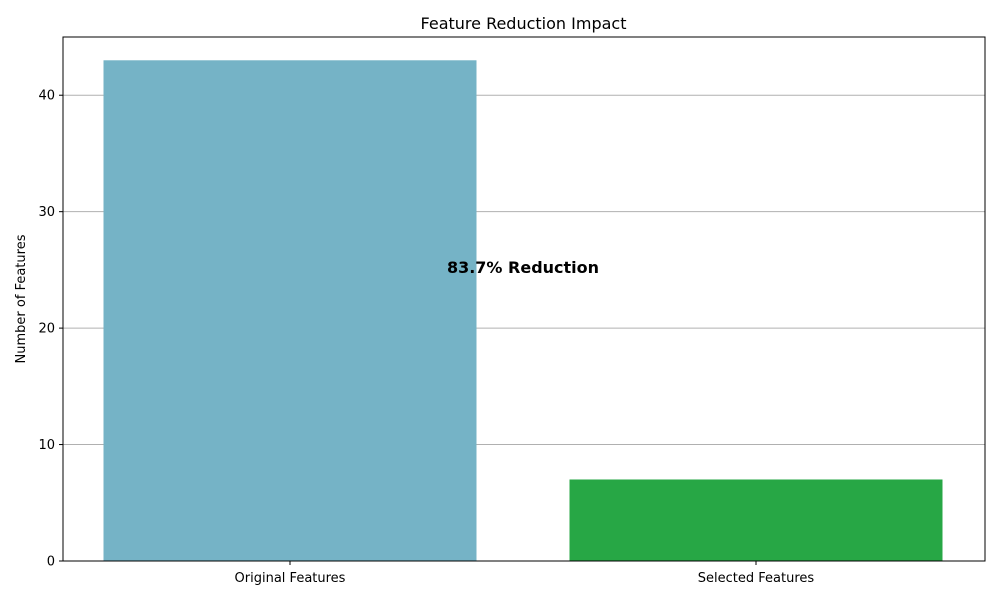 This screenshot has width=1000, height=600. Describe the element at coordinates (46, 212) in the screenshot. I see `y-tick-label: 30` at that location.